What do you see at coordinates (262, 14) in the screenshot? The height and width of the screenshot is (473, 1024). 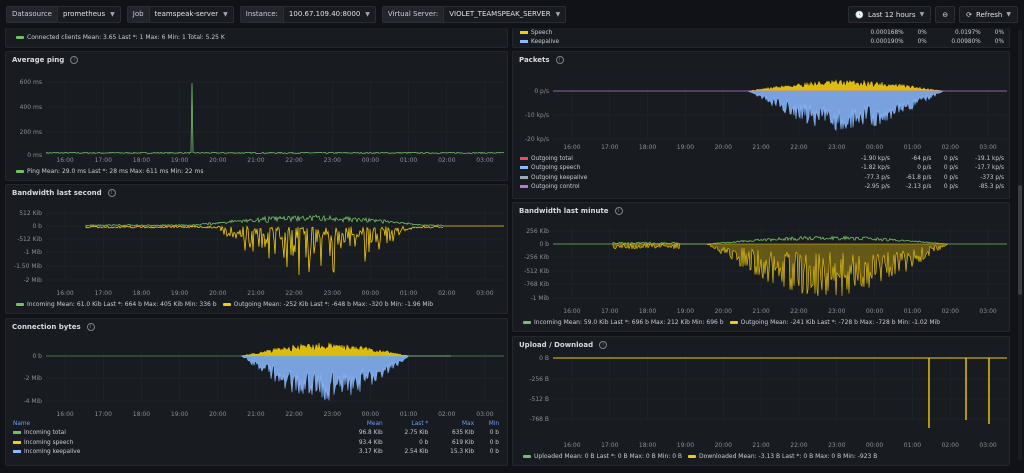 I see `instance-label: Instance:` at bounding box center [262, 14].